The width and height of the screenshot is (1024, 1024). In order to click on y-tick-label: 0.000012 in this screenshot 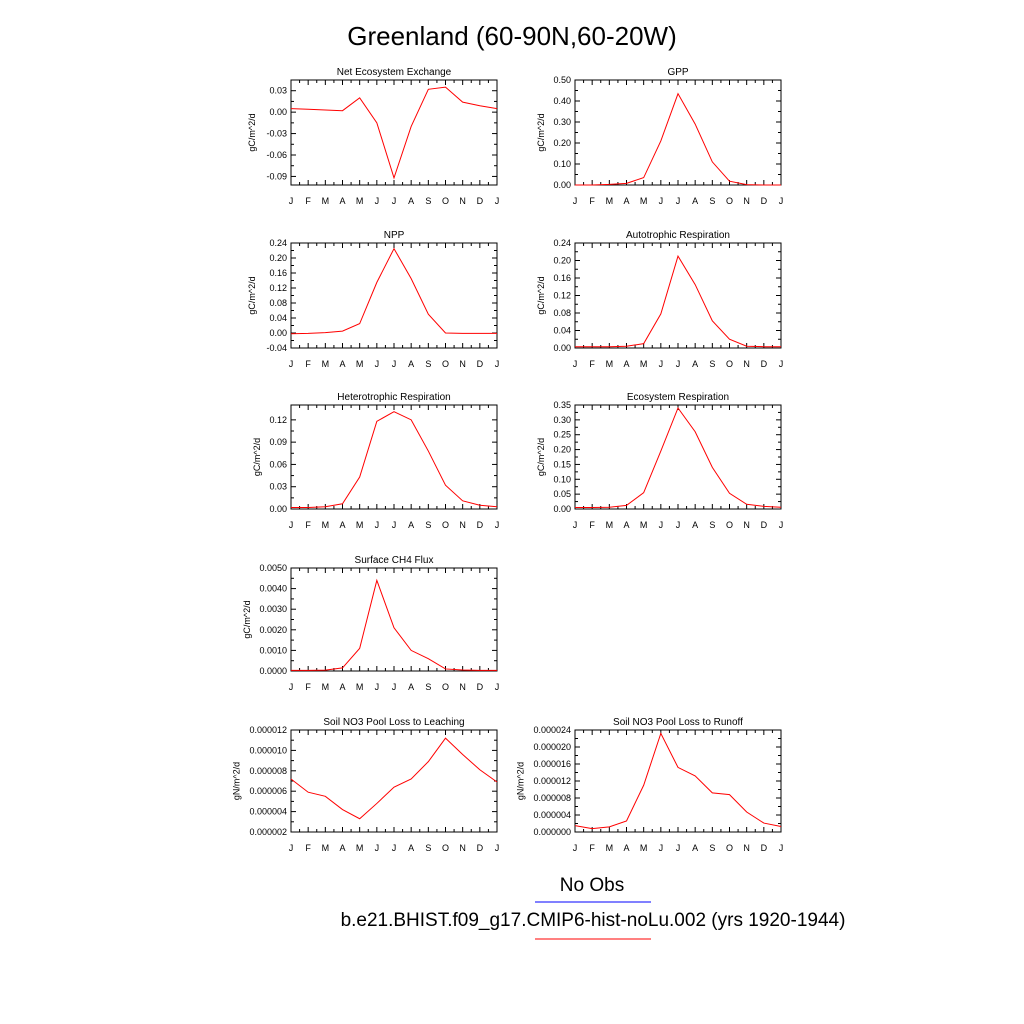, I will do `click(552, 781)`.